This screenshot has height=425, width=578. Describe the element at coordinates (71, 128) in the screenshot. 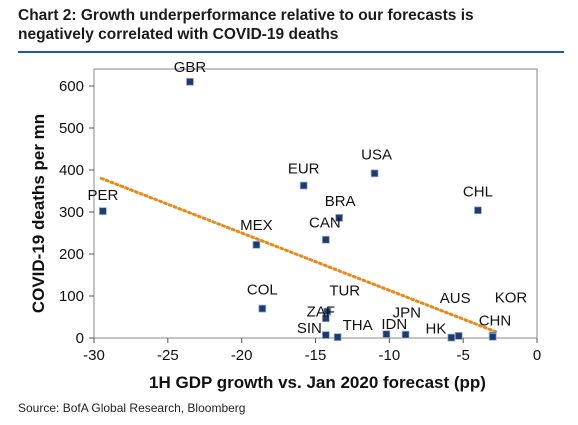

I see `y-tick-label: 500` at that location.